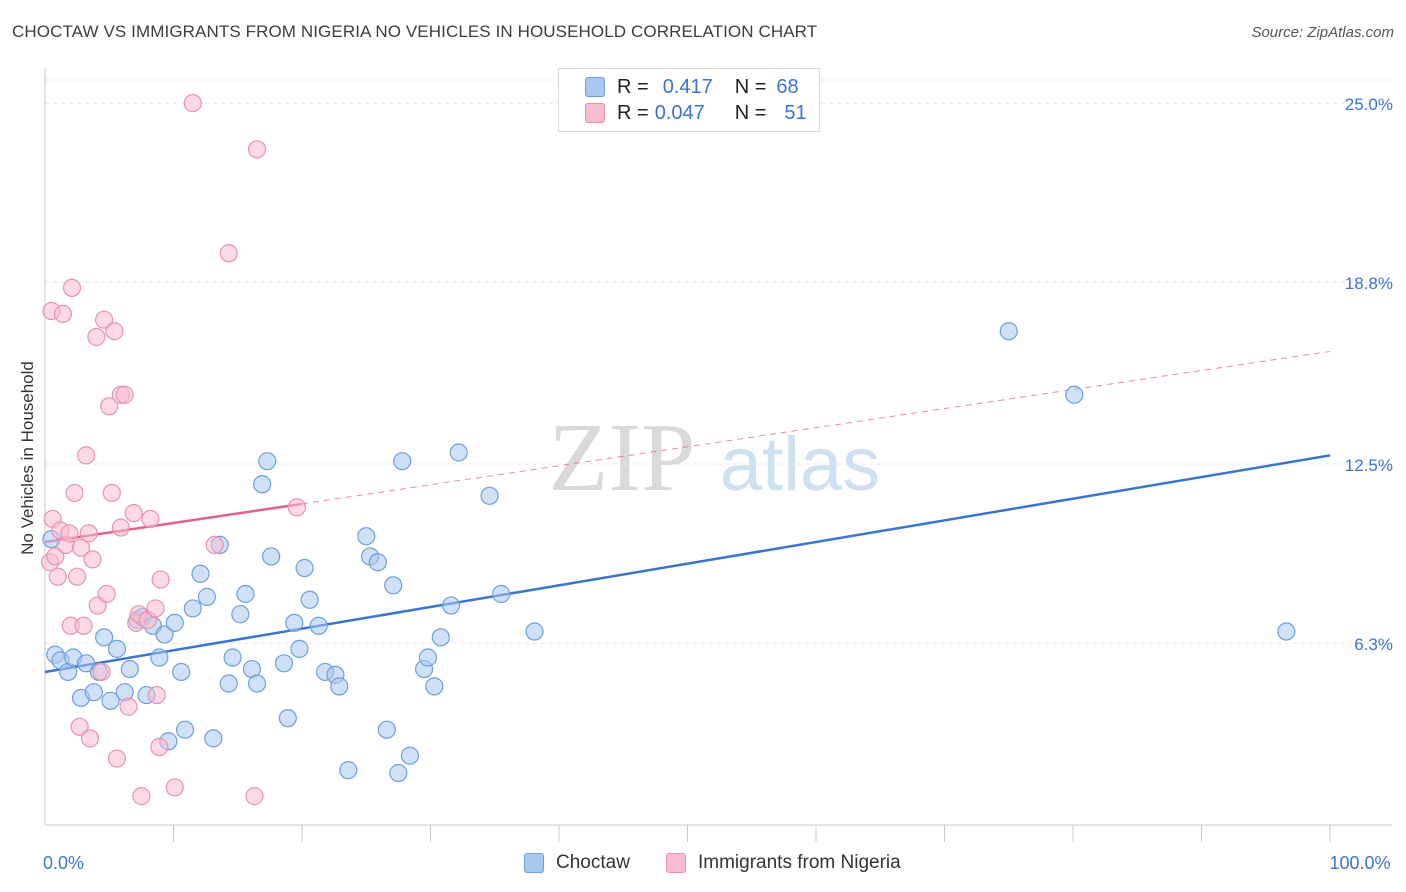 This screenshot has height=892, width=1406. Describe the element at coordinates (593, 862) in the screenshot. I see `series-label-choctaw: Choctaw` at that location.